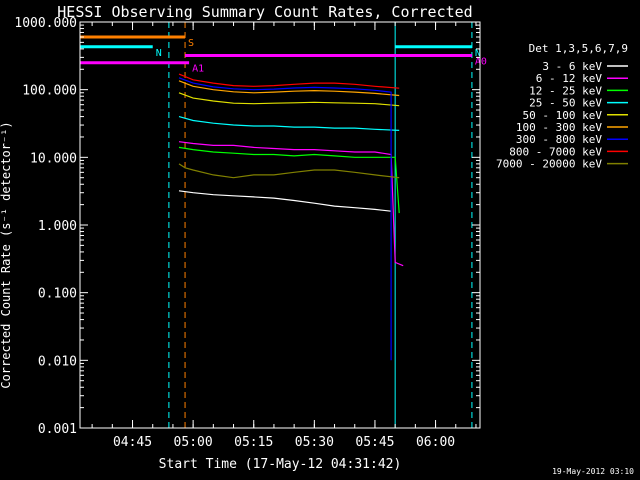  Describe the element at coordinates (280, 464) in the screenshot. I see `x-axis-label: Start Time (17-May-12 04:31:42)` at that location.